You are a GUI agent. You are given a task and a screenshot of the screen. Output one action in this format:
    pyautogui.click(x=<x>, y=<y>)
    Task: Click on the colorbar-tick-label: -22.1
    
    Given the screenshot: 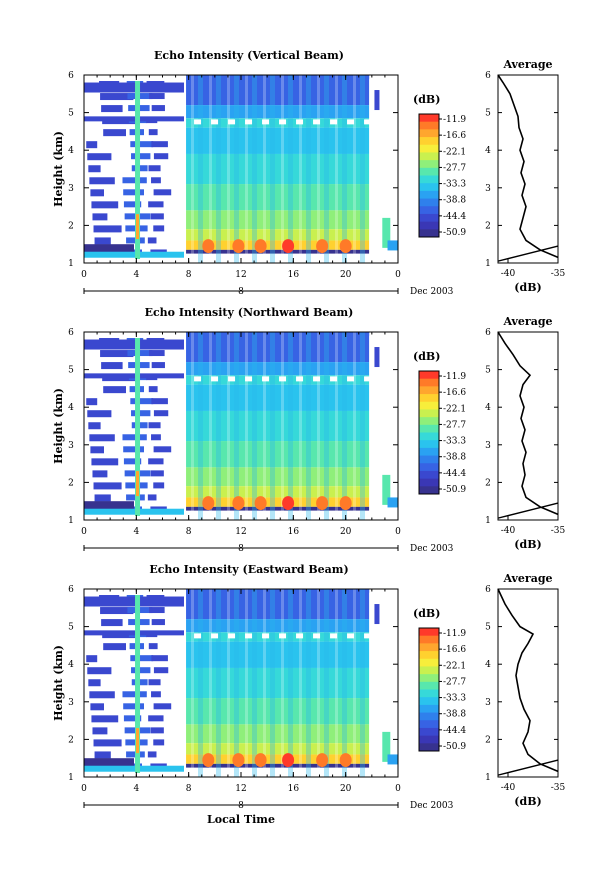 What is the action you would take?
    pyautogui.click(x=454, y=666)
    